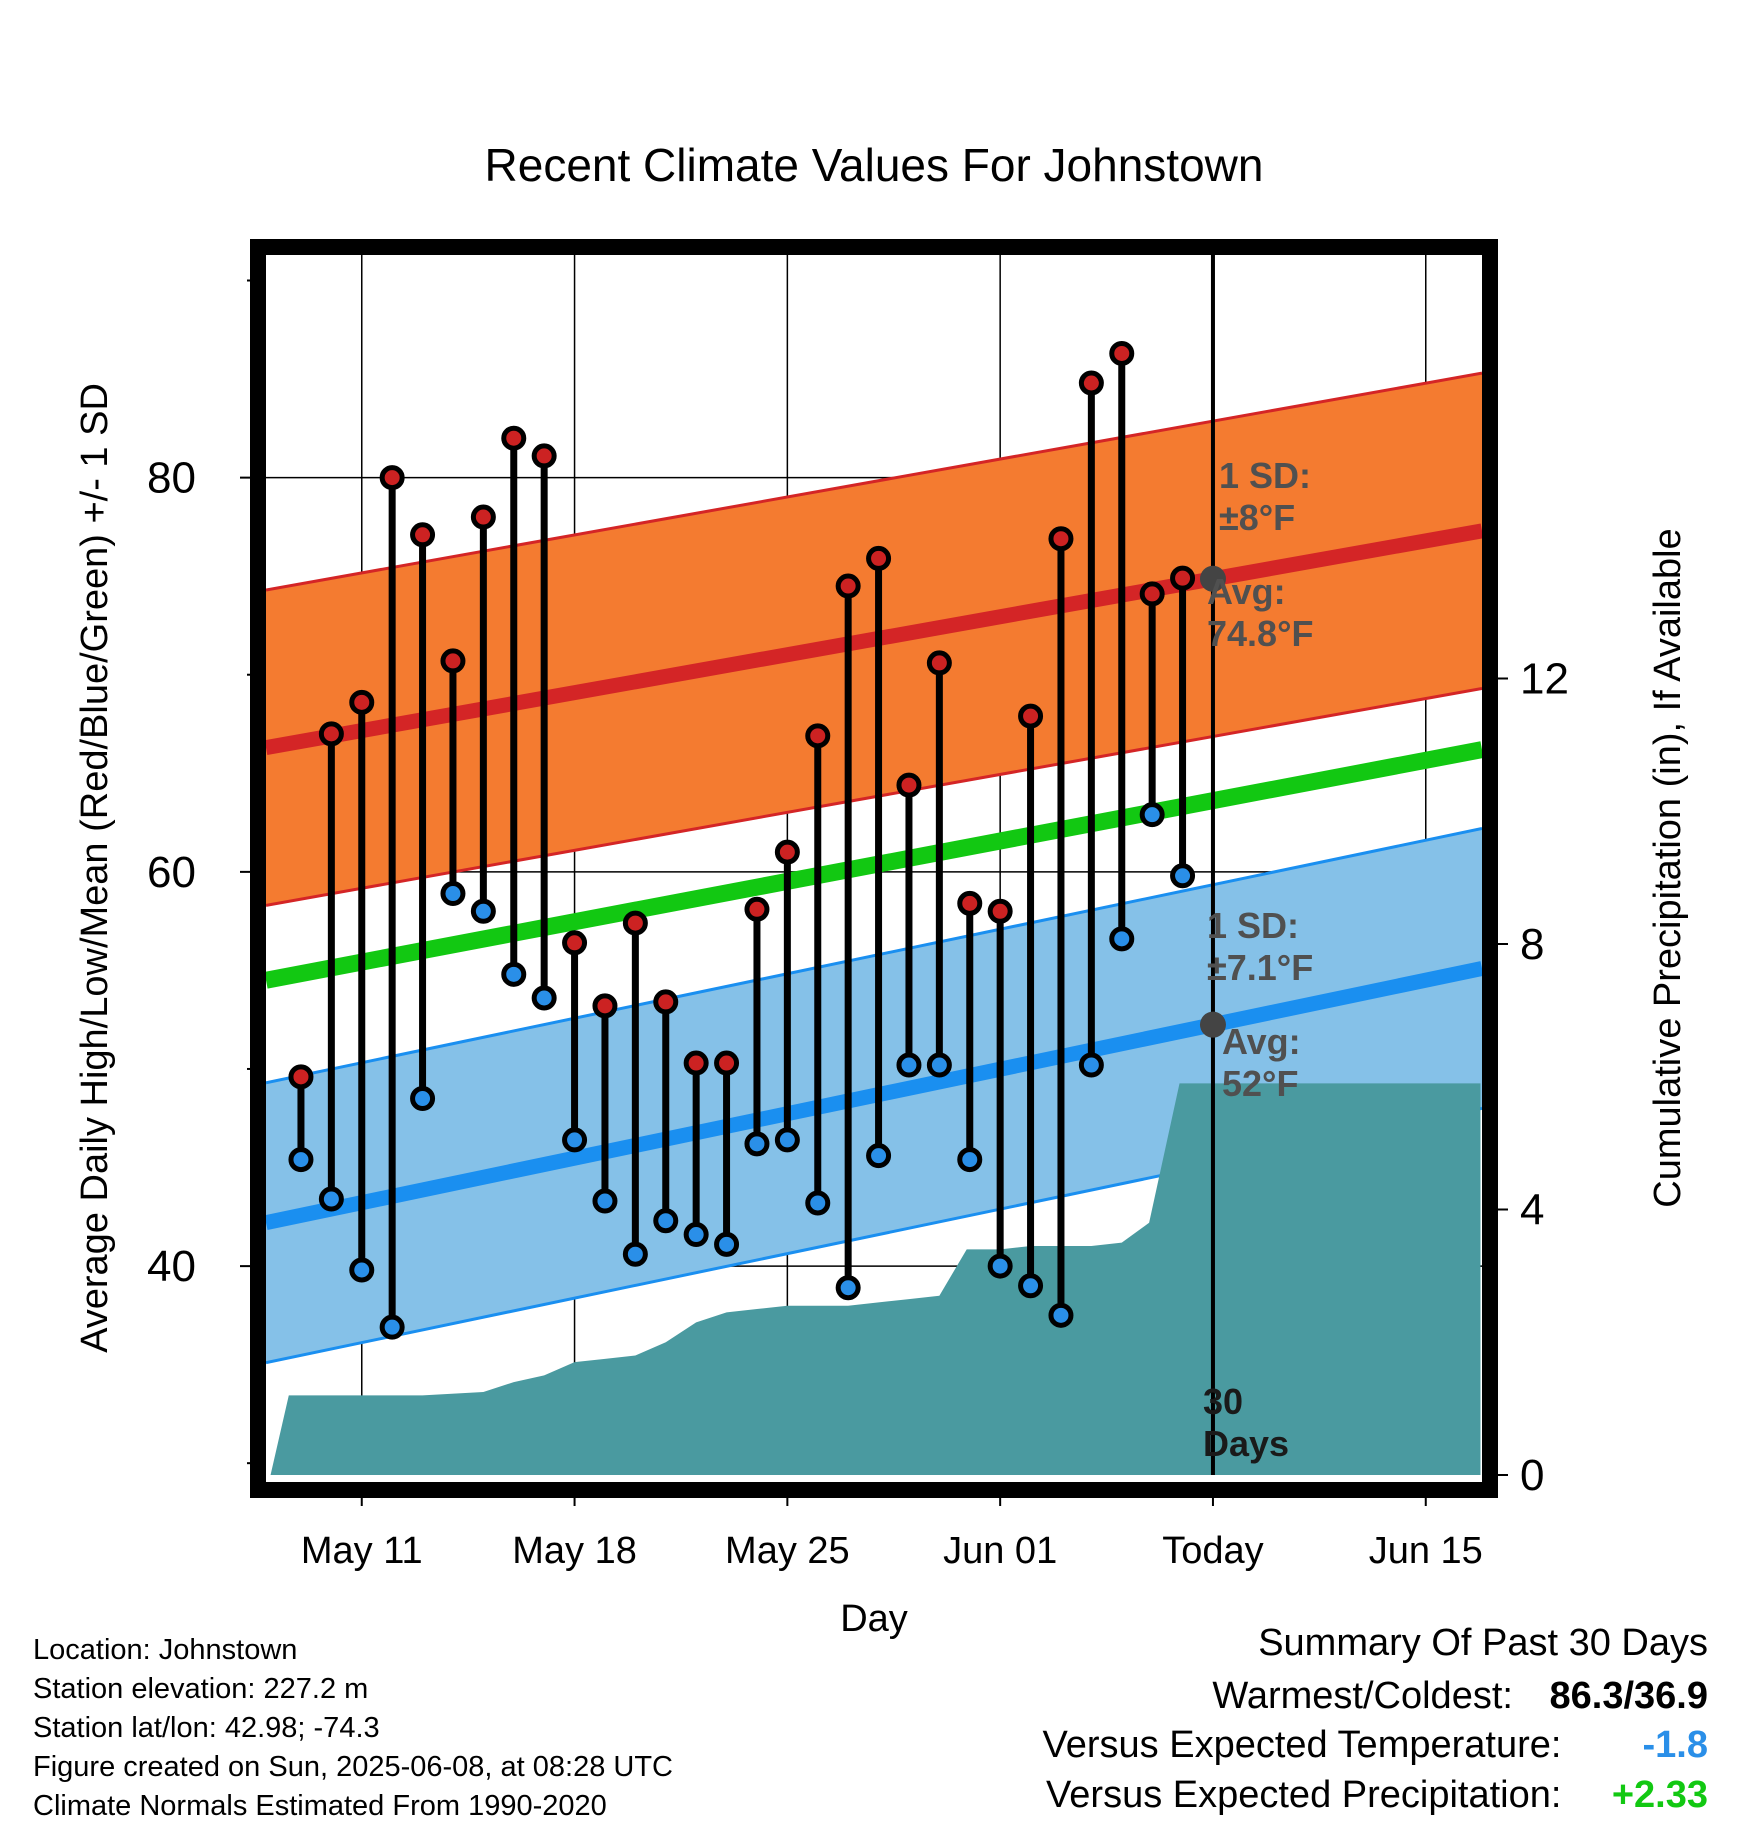 This screenshot has width=1748, height=1828. What do you see at coordinates (1302, 1745) in the screenshot?
I see `summary-temp-label: Versus Expected Temperature:` at bounding box center [1302, 1745].